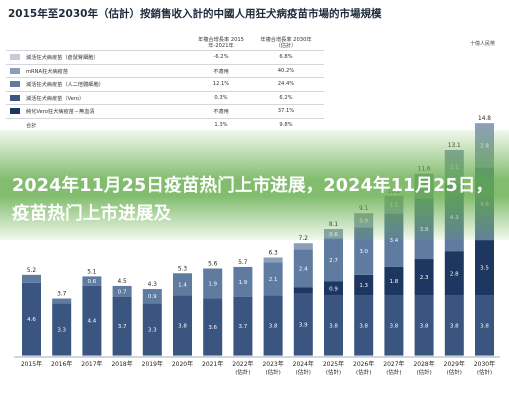 This screenshot has width=509, height=400. I want to click on segment-value-label: 2.1, so click(273, 280).